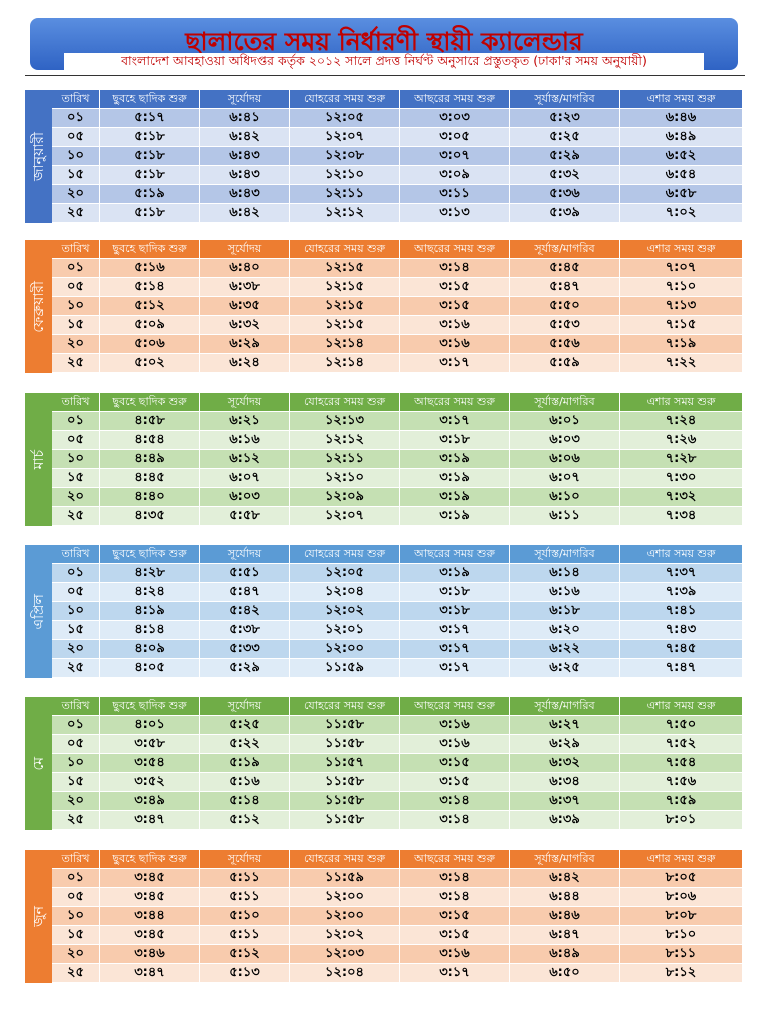 This screenshot has width=768, height=1024. Describe the element at coordinates (245, 497) in the screenshot. I see `time-cell: ৬:০৩` at that location.